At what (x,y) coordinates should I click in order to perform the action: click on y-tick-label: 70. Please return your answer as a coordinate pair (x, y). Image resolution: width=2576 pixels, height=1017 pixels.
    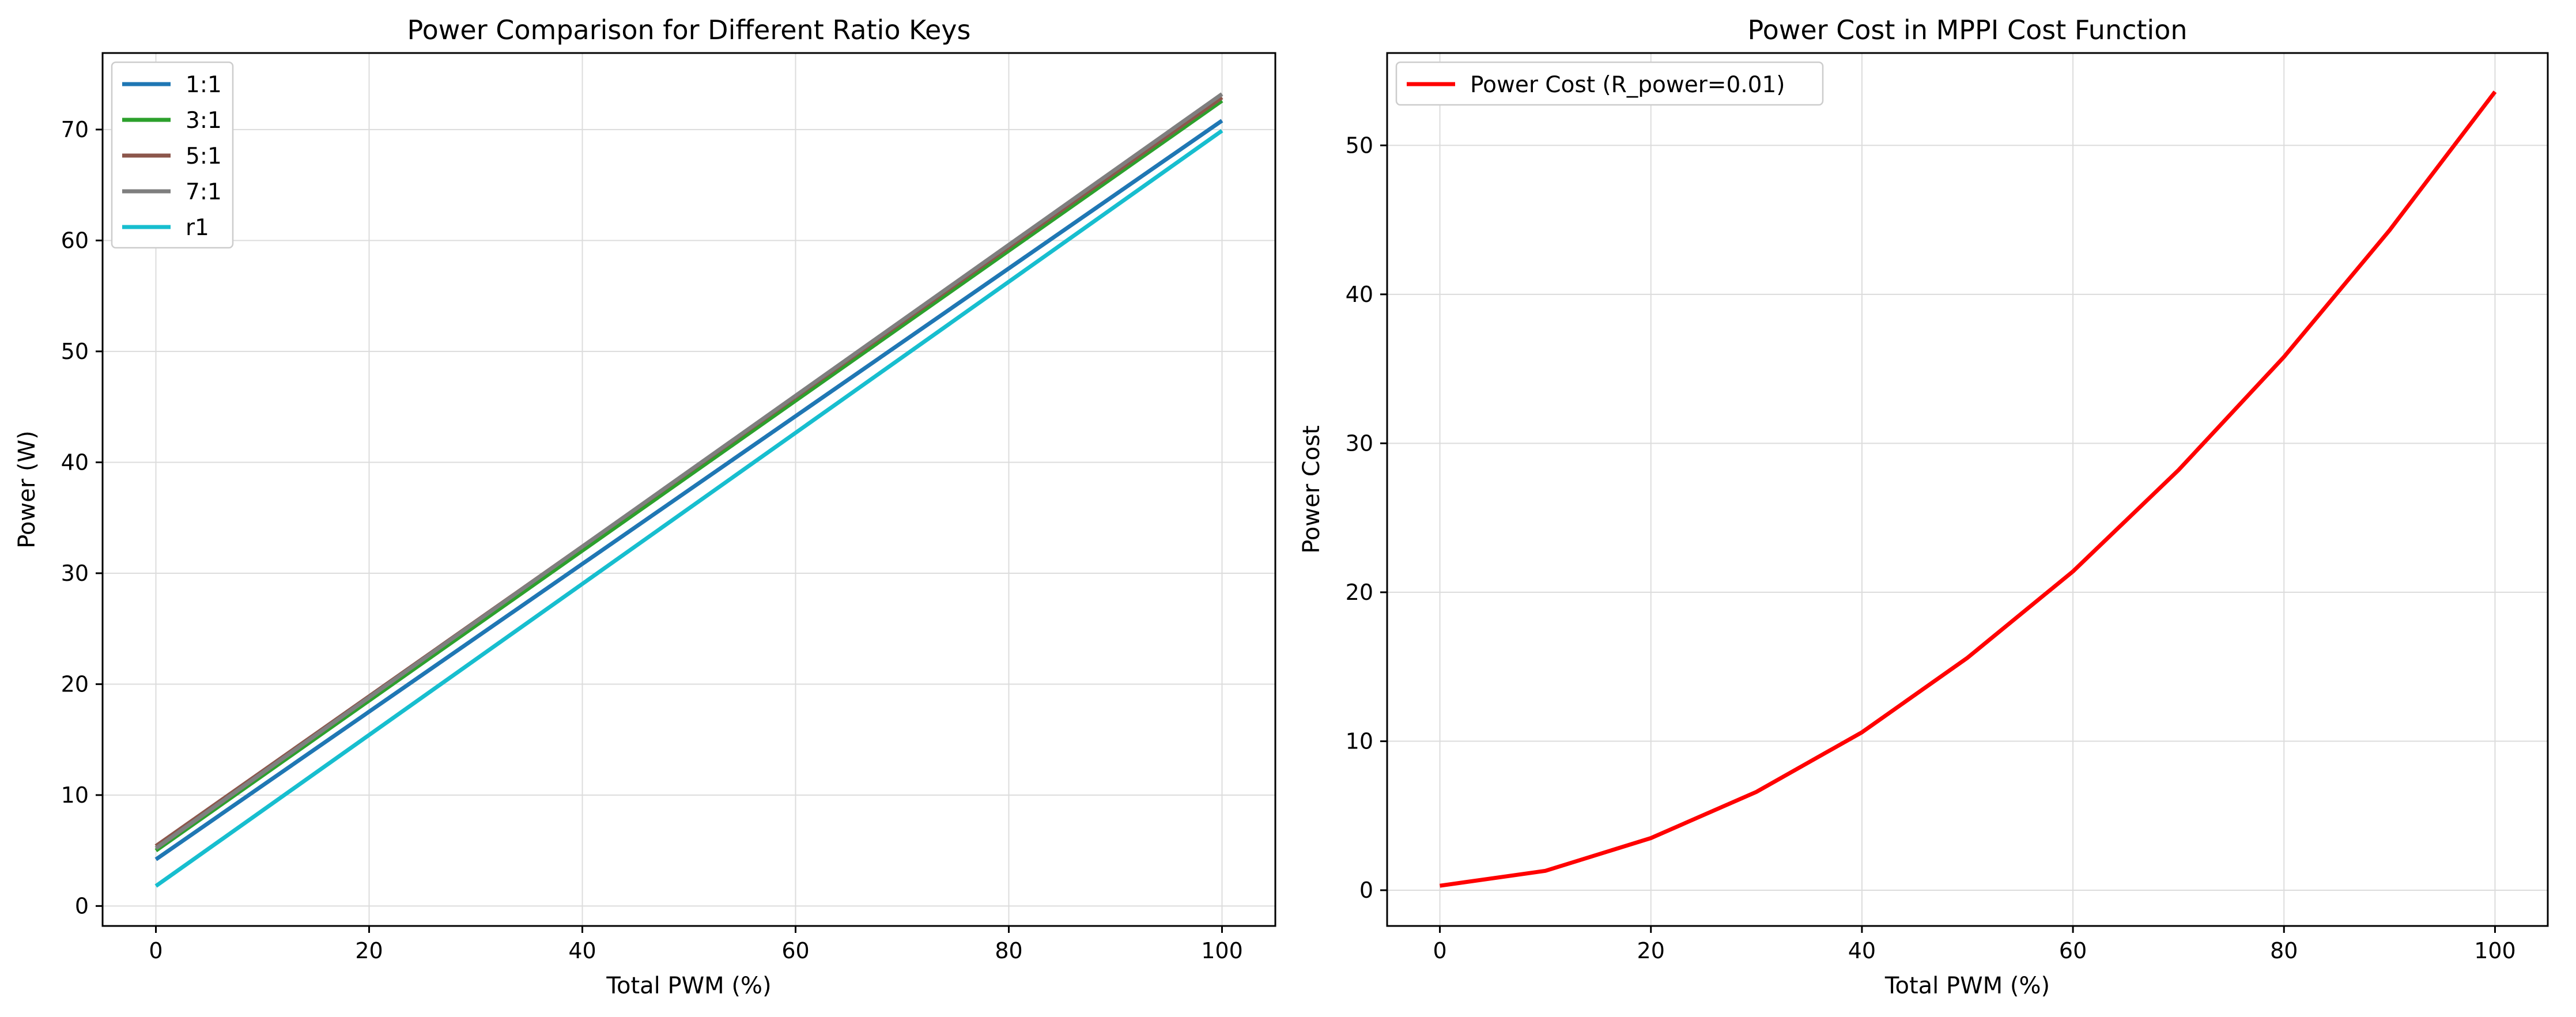
    Looking at the image, I should click on (75, 129).